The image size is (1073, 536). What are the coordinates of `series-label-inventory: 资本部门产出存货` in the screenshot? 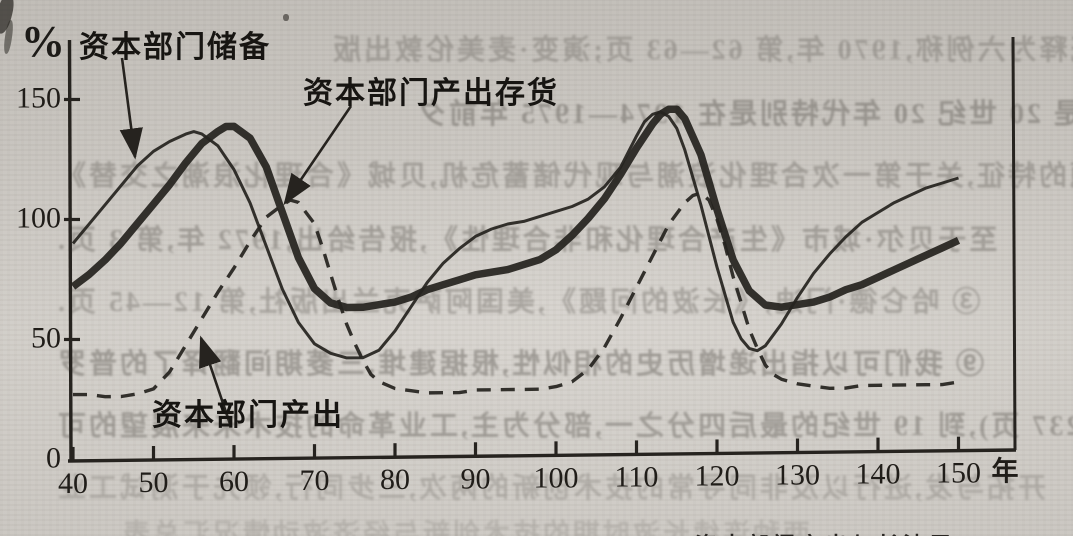 It's located at (431, 93).